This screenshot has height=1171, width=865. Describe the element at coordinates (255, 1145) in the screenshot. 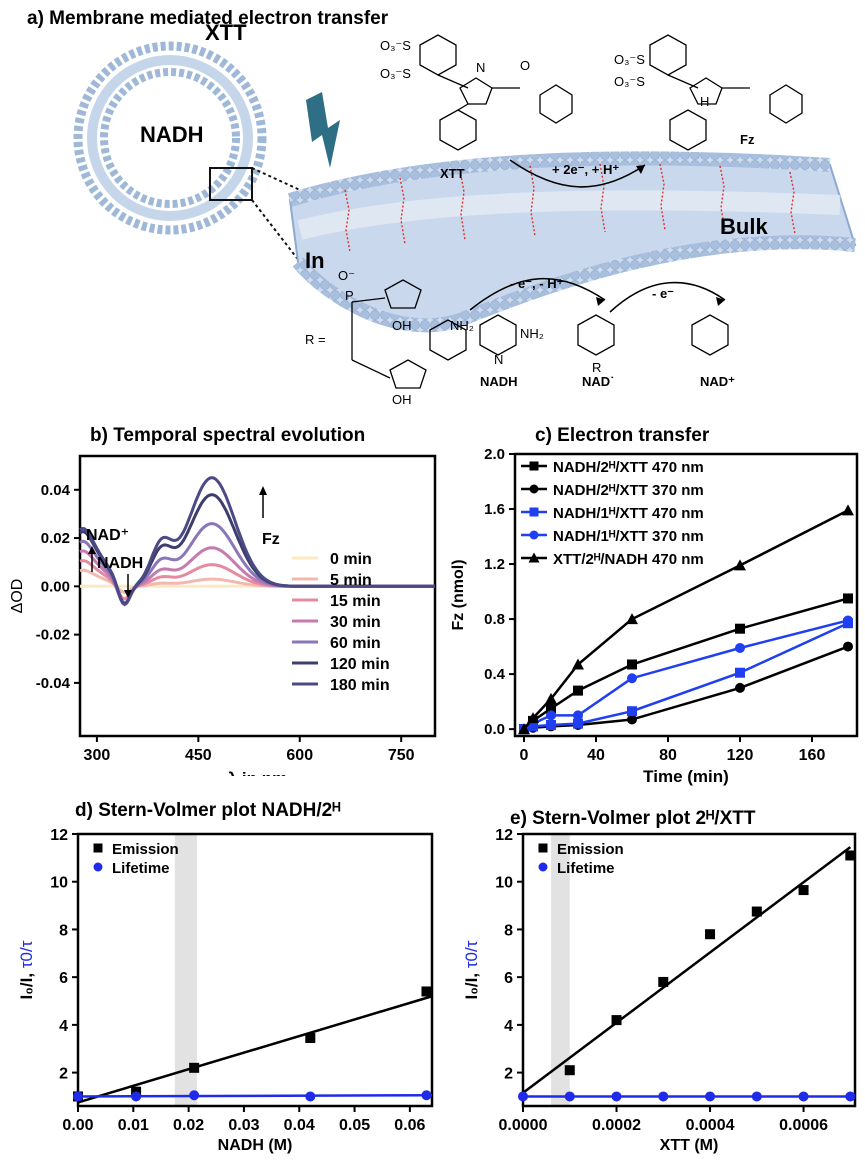

I see `x-axis-label: NADH (M)` at that location.